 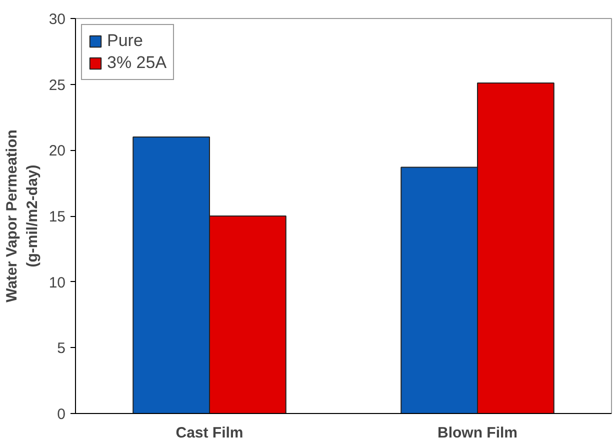 I want to click on y-tick-label: 20, so click(x=57, y=151).